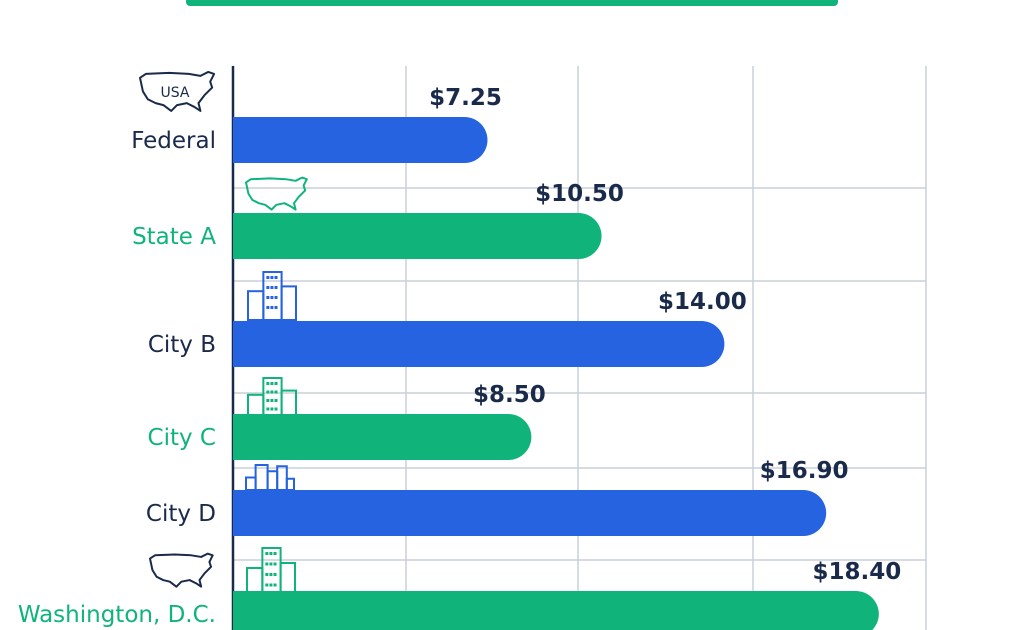 The image size is (1024, 630). What do you see at coordinates (223, 334) in the screenshot?
I see `icons: USA` at bounding box center [223, 334].